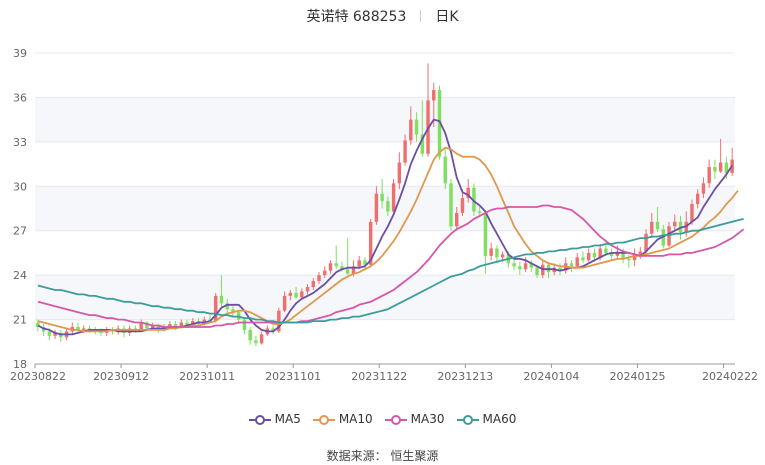 The height and width of the screenshot is (465, 765). I want to click on title-separator, so click(421, 16).